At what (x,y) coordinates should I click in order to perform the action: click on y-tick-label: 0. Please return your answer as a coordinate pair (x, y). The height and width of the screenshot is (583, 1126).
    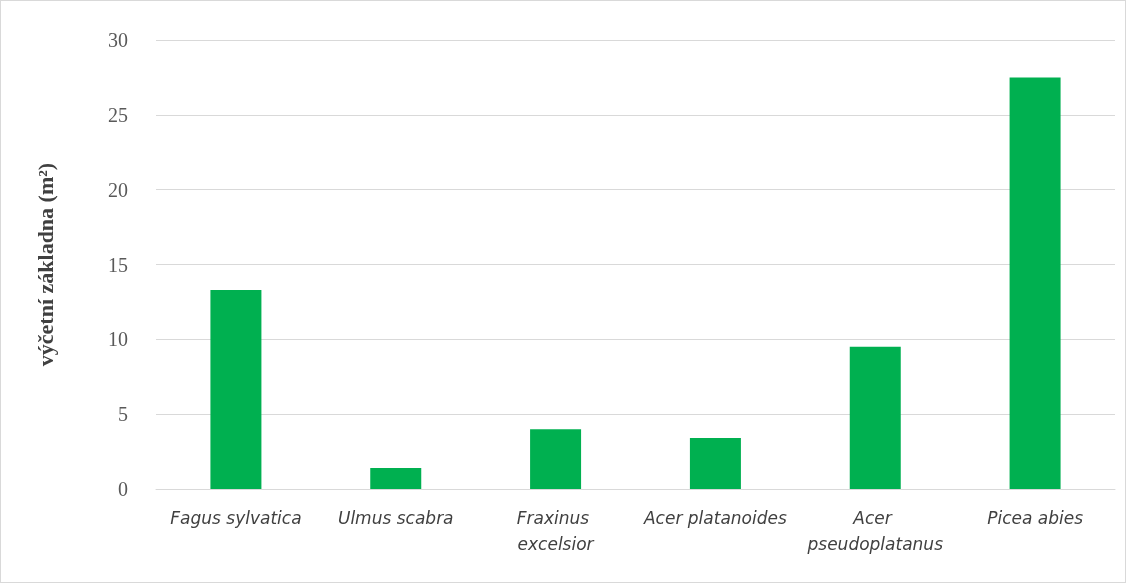
    Looking at the image, I should click on (123, 489).